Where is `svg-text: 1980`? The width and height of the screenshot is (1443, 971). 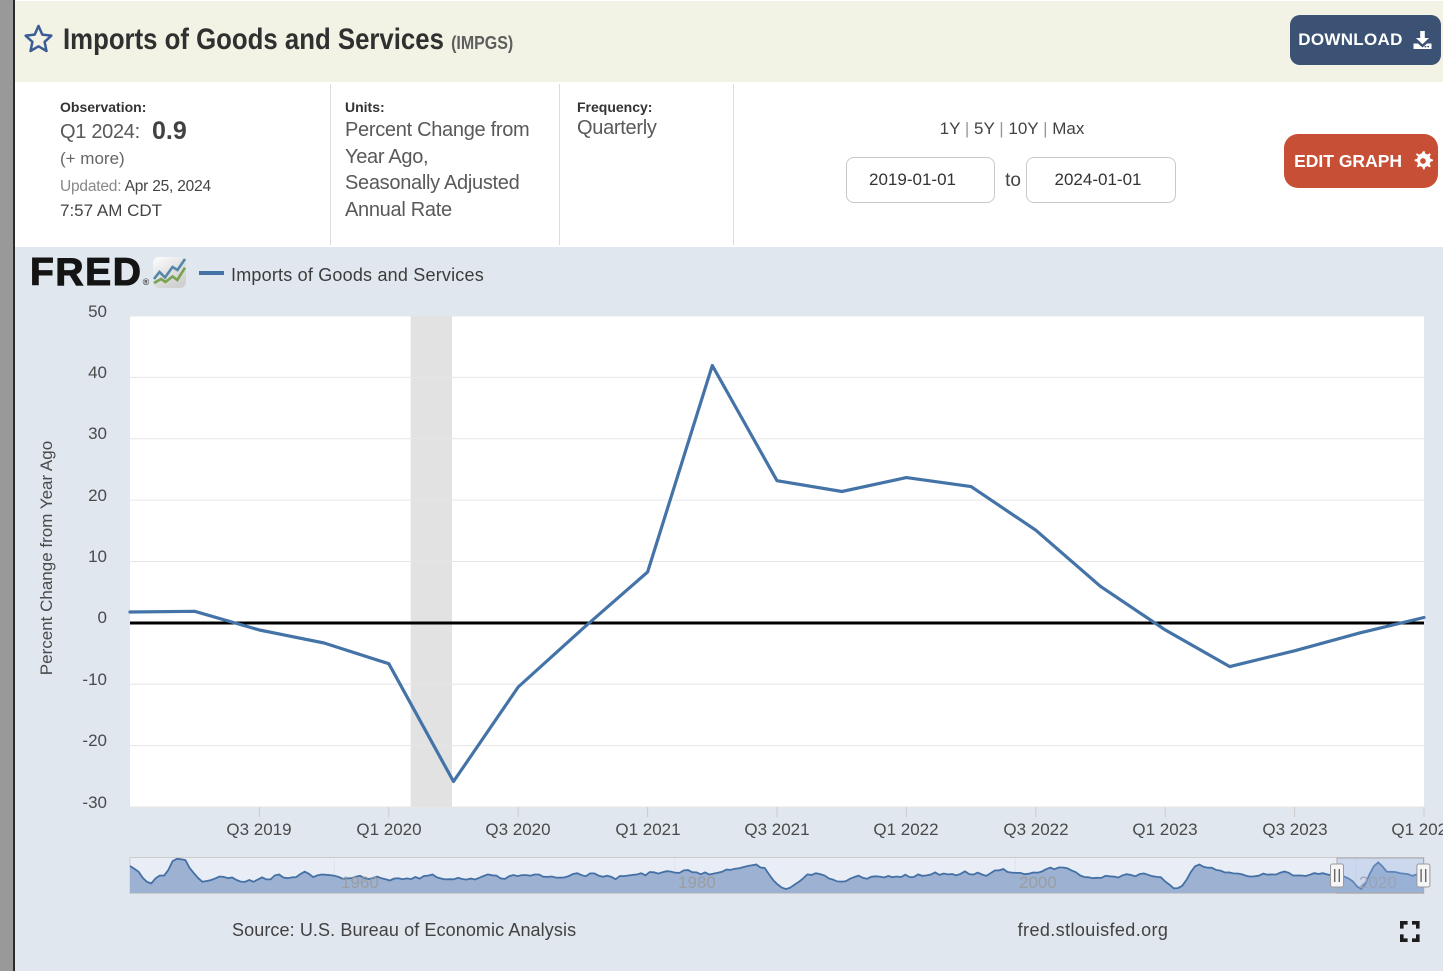 svg-text: 1980 is located at coordinates (697, 882).